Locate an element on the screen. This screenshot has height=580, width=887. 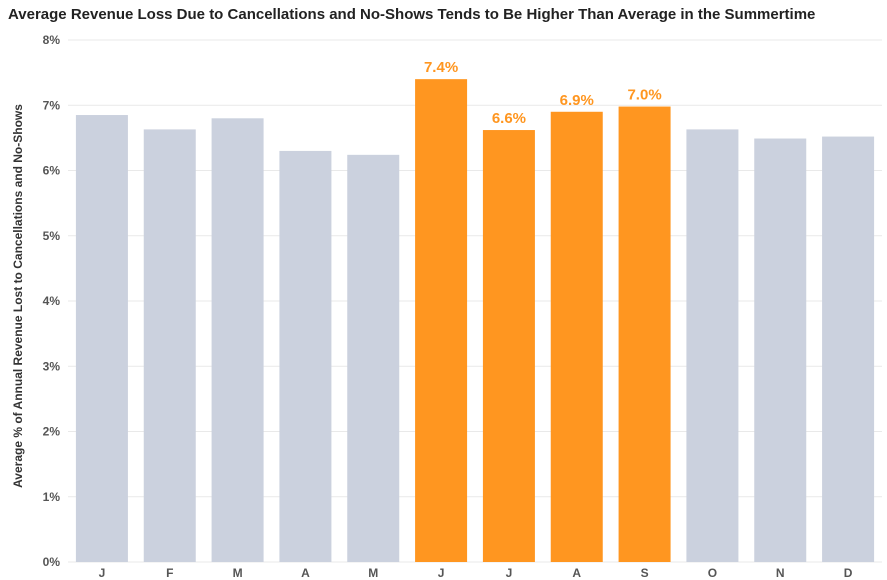
data-labels: 7.4% 6.6% 6.9% 7.0% is located at coordinates (543, 93).